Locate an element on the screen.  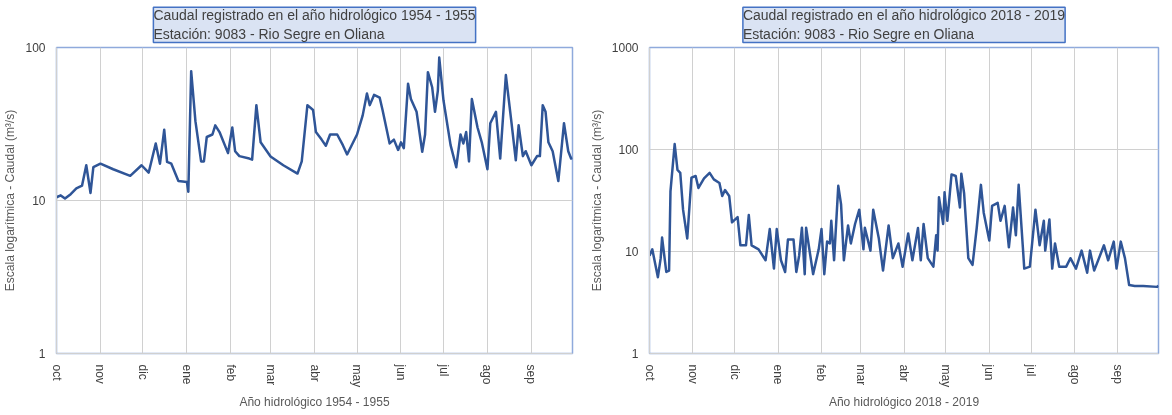
x-axis-title: Año hidrológico 1954 - 1955 is located at coordinates (314, 402).